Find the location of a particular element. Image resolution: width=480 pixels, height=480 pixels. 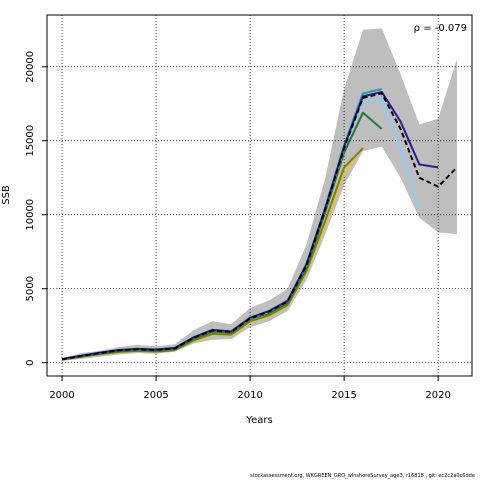

x-tick-label-2010: 2010 is located at coordinates (249, 395).